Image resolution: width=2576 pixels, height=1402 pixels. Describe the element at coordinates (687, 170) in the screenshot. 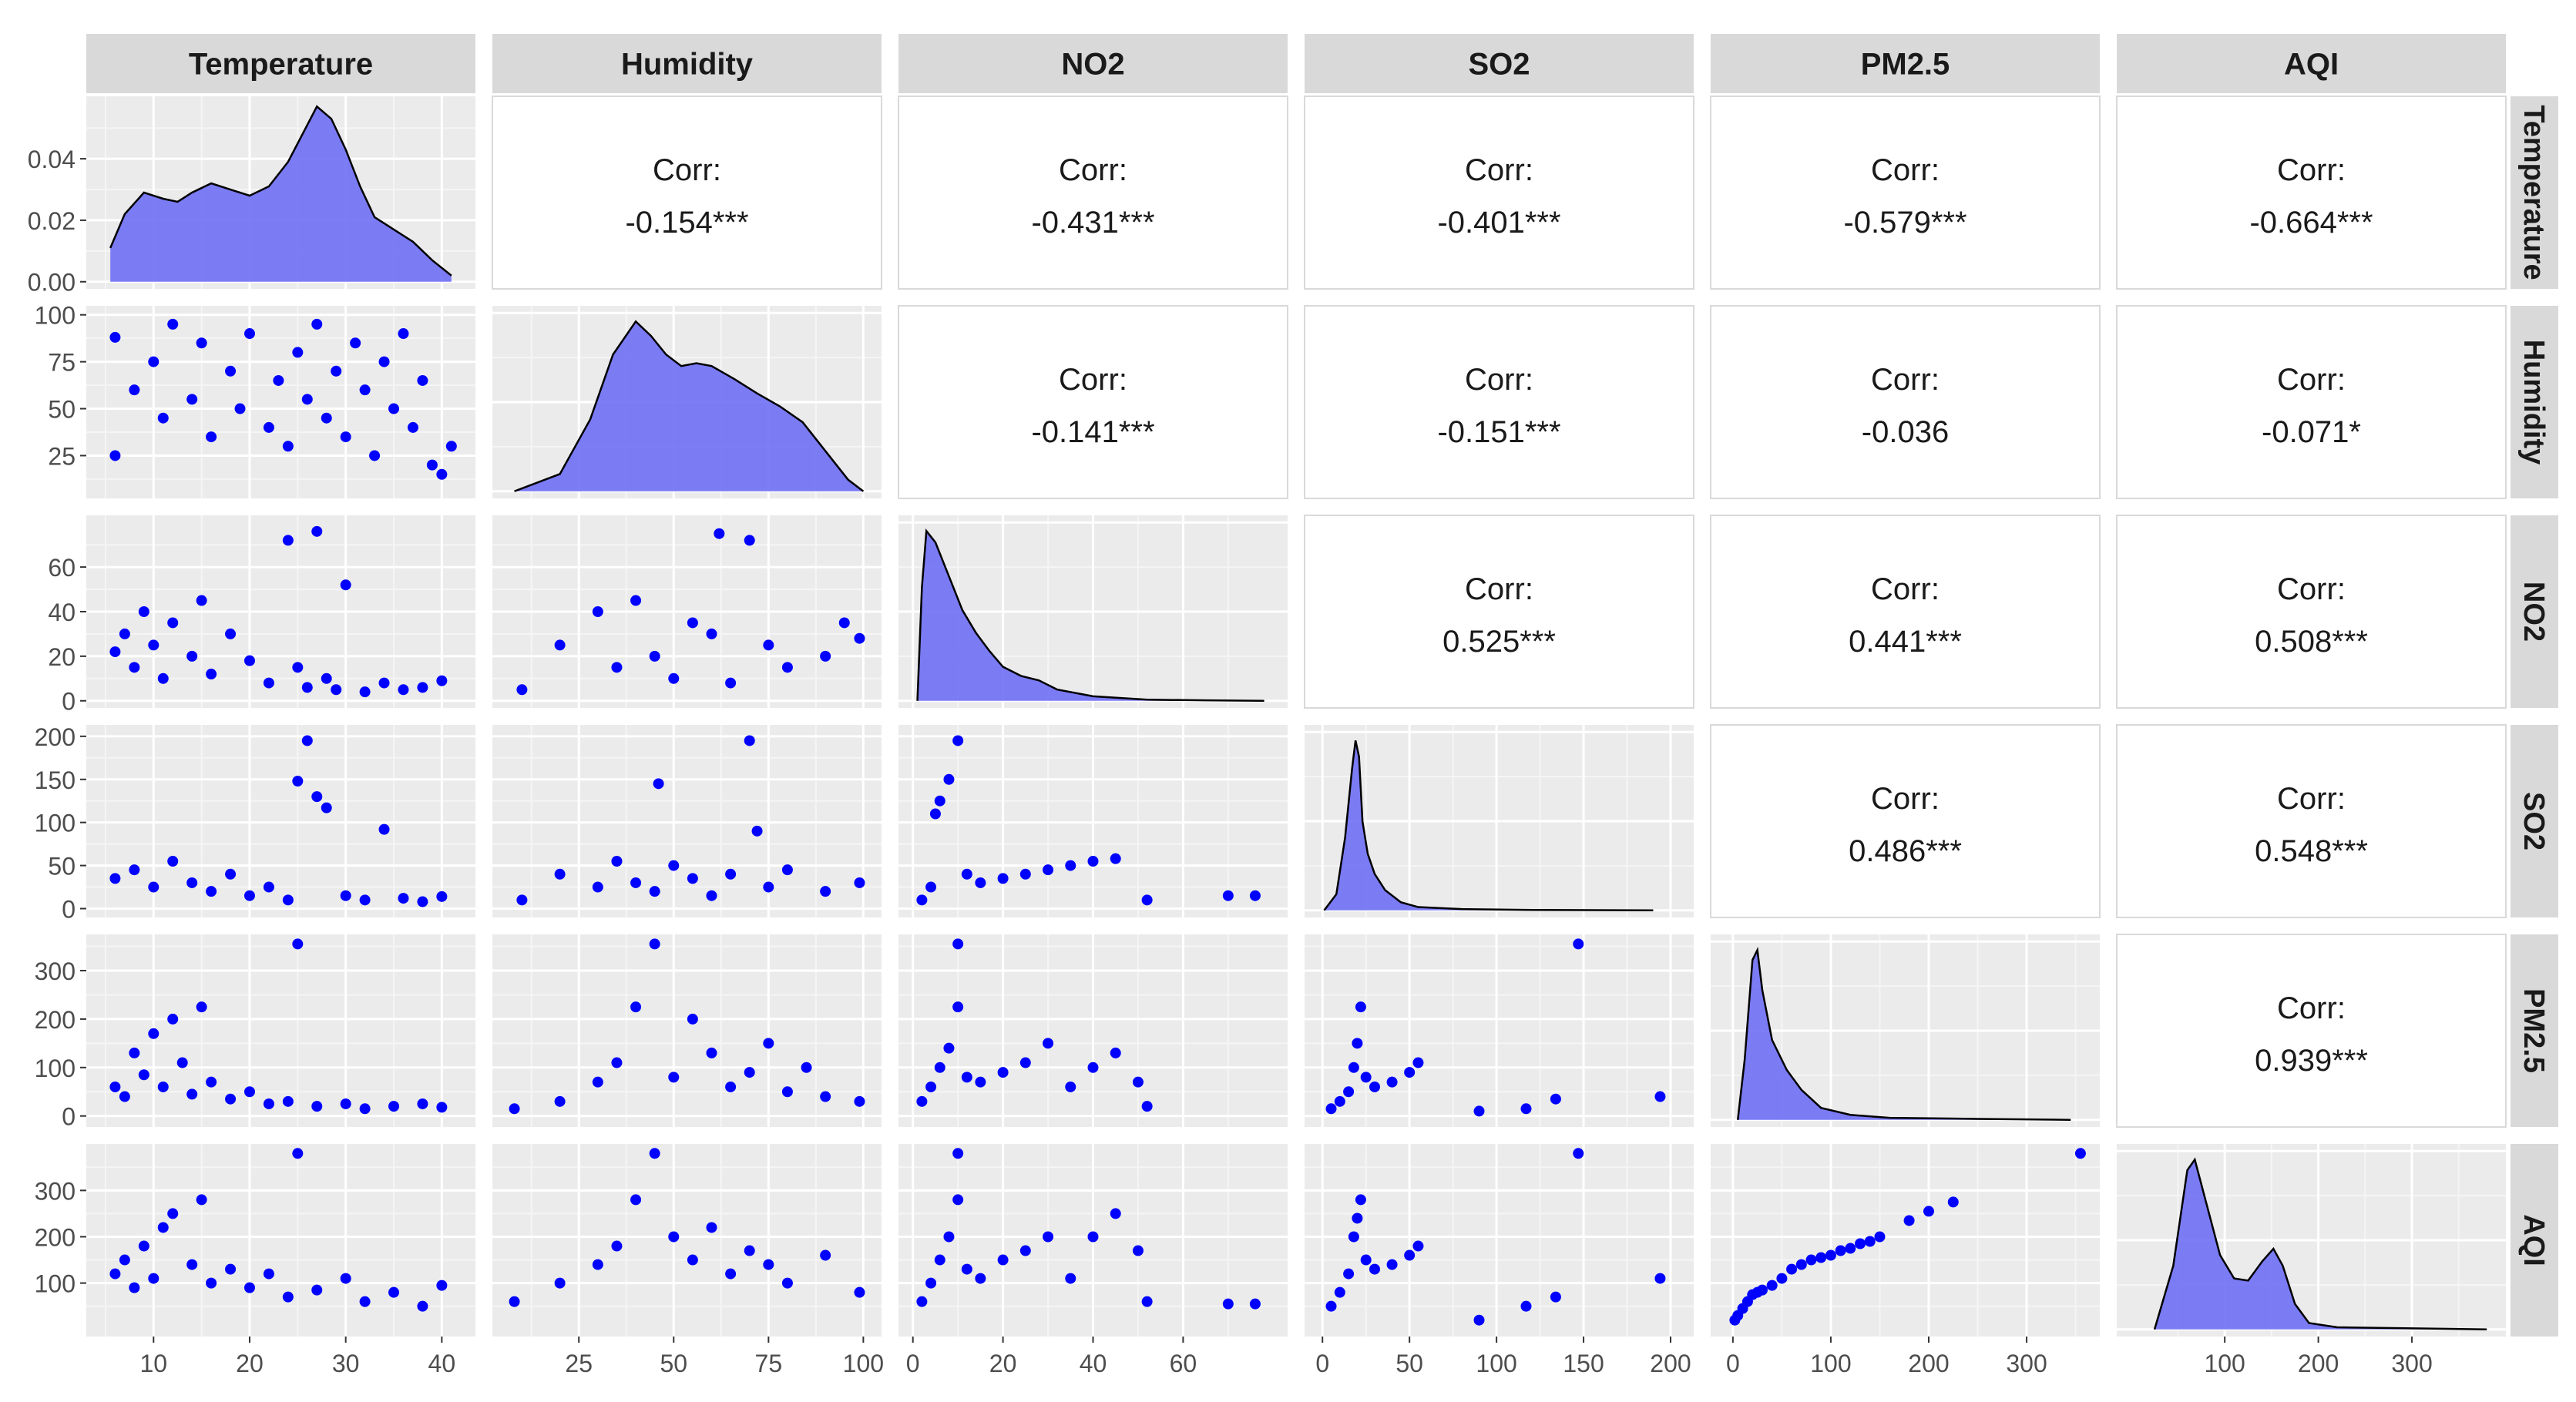

I see `corr-label-temperature-vs-humidity: Corr:` at that location.